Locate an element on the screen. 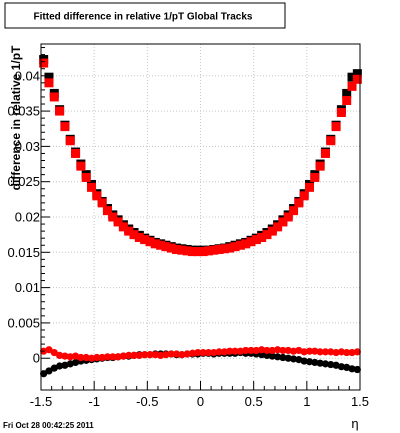 The height and width of the screenshot is (433, 400). x-tick-label: 0.5 is located at coordinates (254, 401).